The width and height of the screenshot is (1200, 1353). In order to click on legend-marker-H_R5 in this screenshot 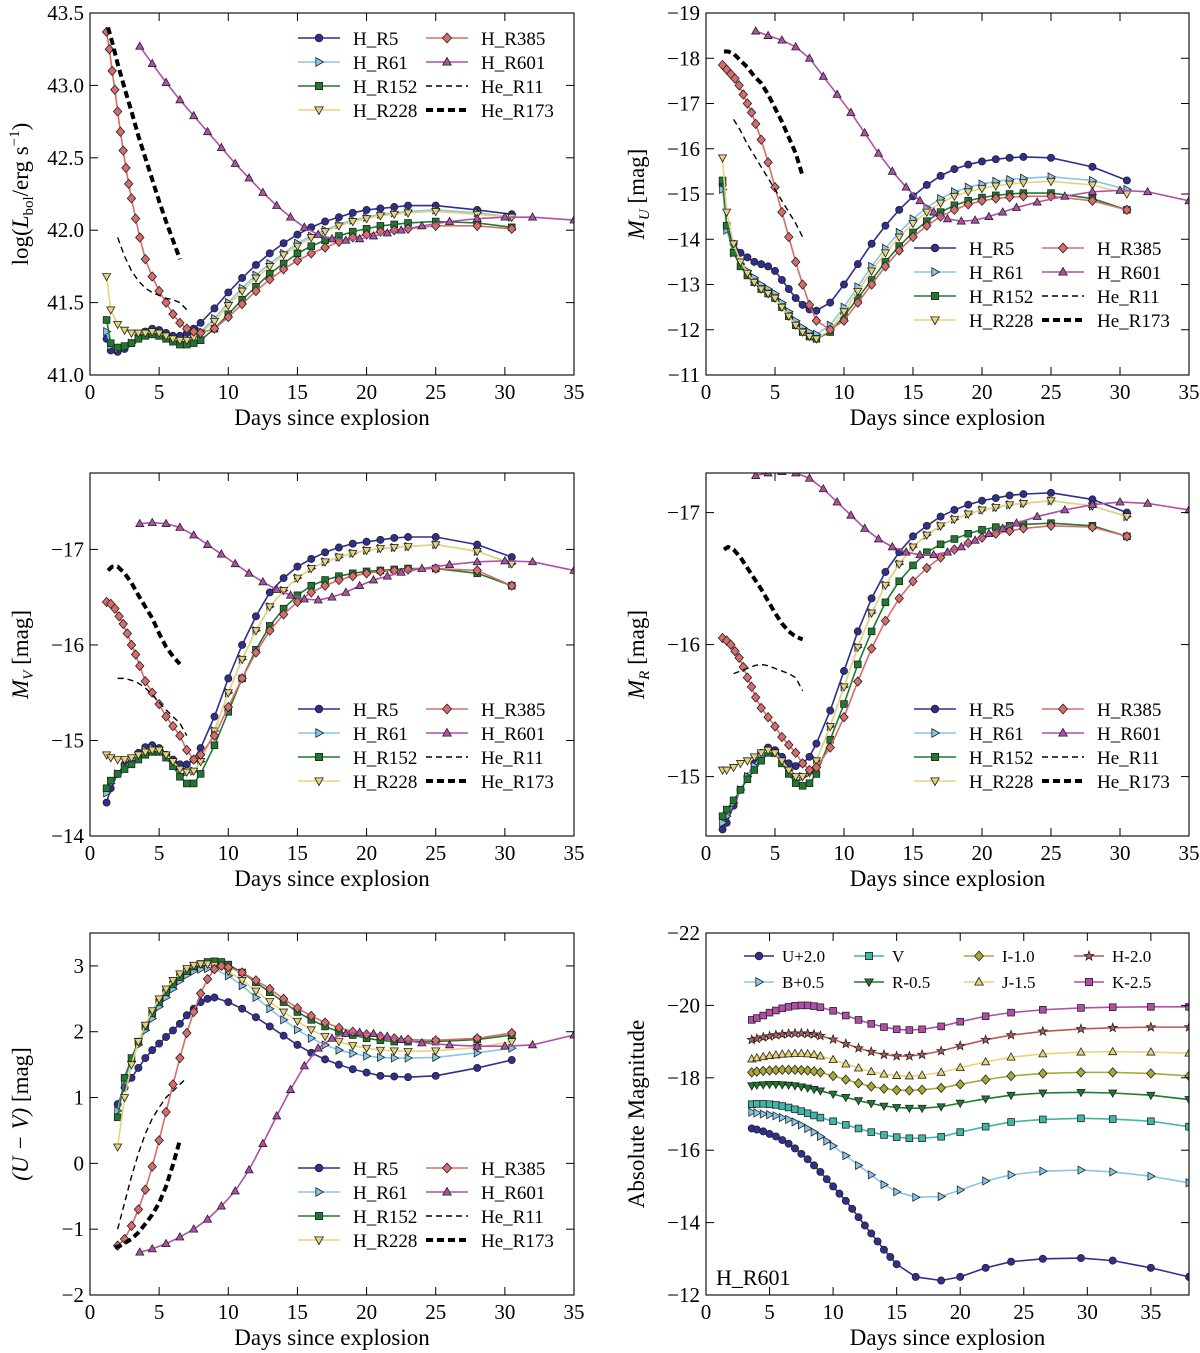, I will do `click(935, 709)`.